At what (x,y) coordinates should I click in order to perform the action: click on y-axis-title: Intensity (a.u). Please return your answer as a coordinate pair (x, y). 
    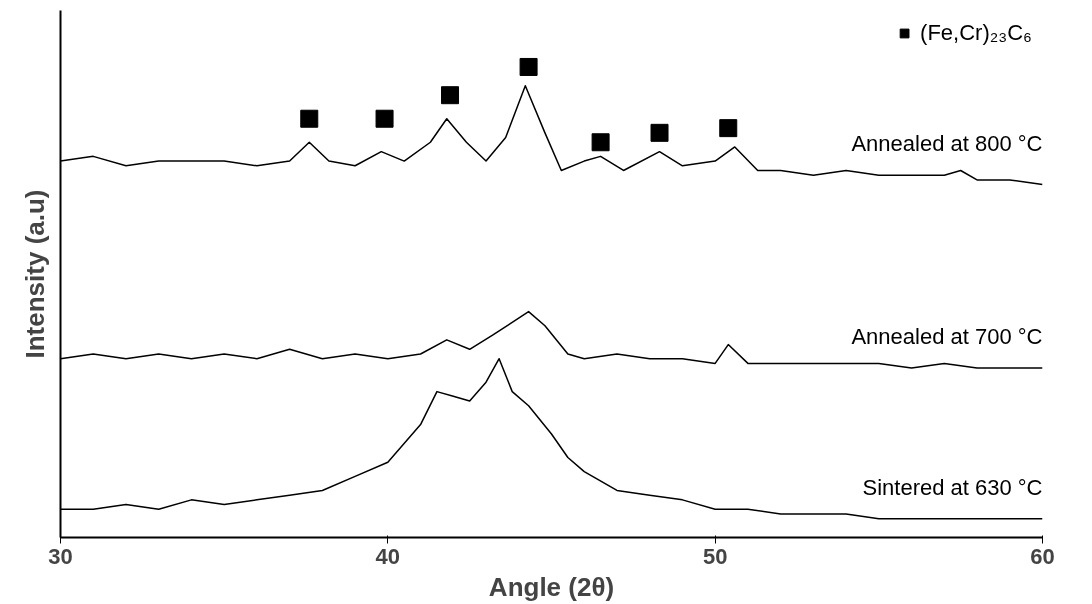
    Looking at the image, I should click on (34, 274).